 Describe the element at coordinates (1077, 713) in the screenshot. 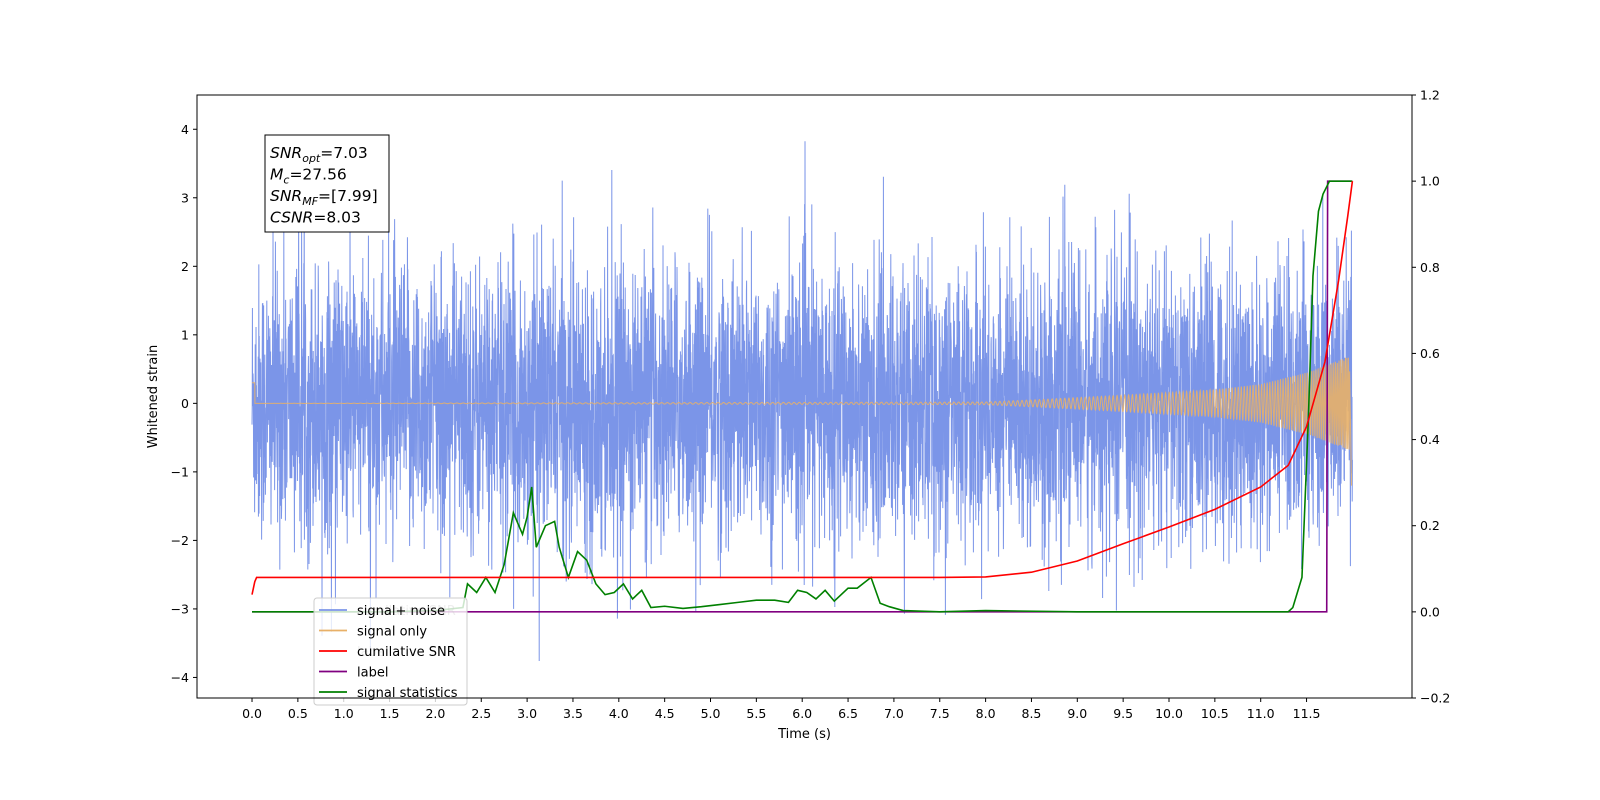

I see `x-tick-label: 9.0` at that location.